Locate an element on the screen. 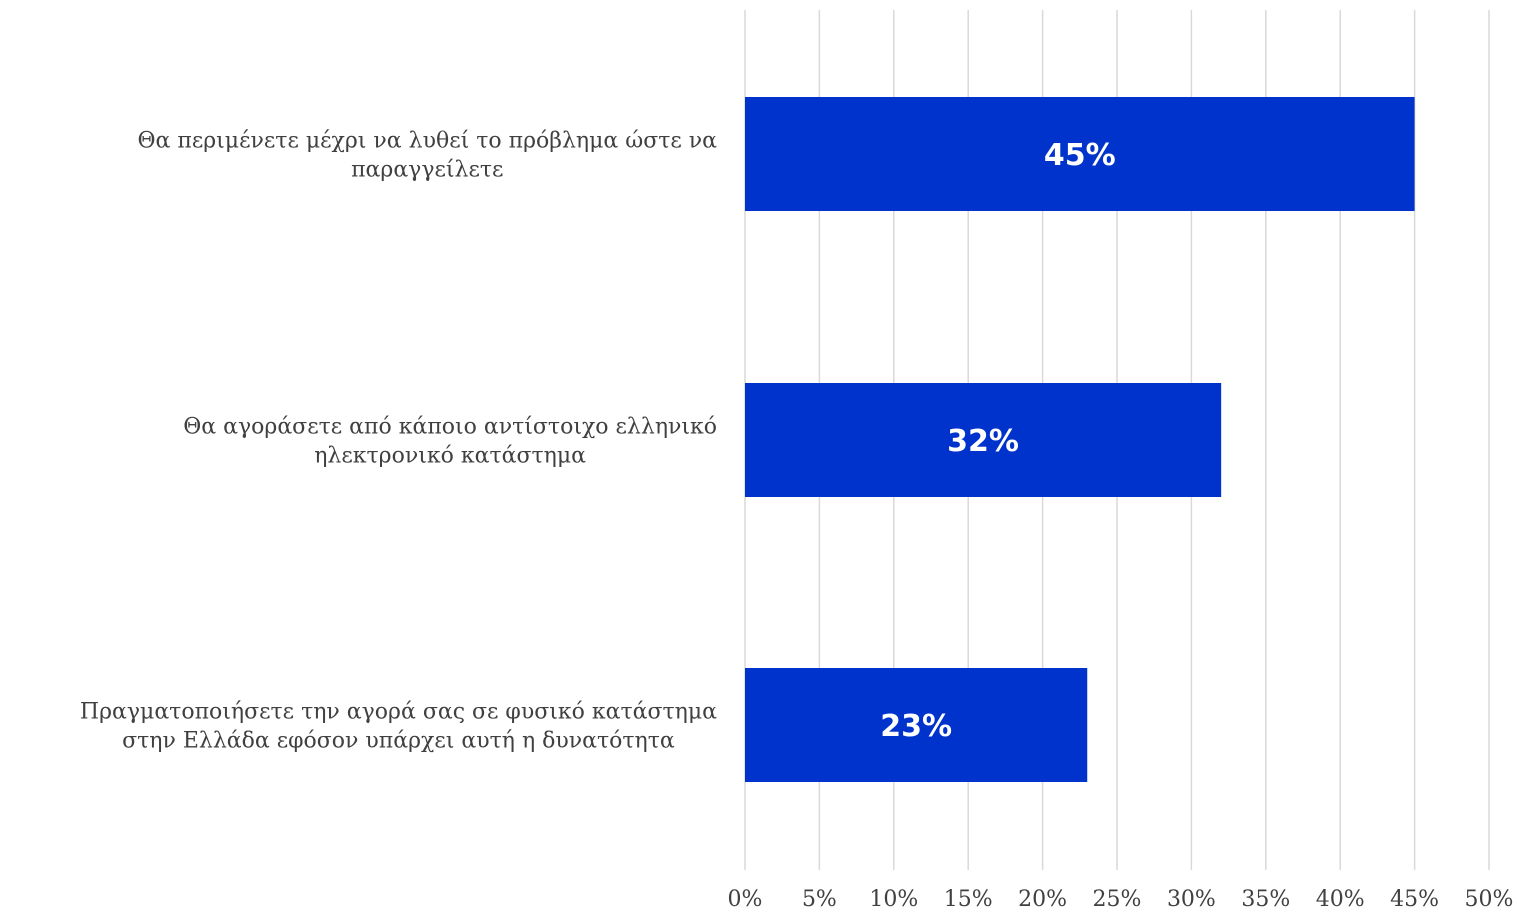 This screenshot has height=920, width=1517. x-tick-label: 35% is located at coordinates (1265, 899).